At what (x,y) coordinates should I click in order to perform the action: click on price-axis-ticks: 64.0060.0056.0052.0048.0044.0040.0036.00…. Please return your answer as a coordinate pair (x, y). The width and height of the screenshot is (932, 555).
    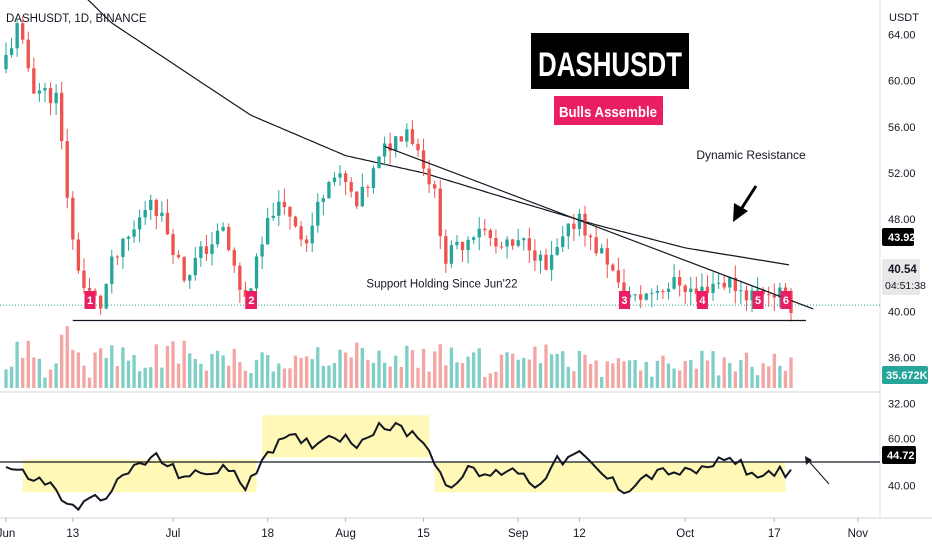
    Looking at the image, I should click on (902, 220).